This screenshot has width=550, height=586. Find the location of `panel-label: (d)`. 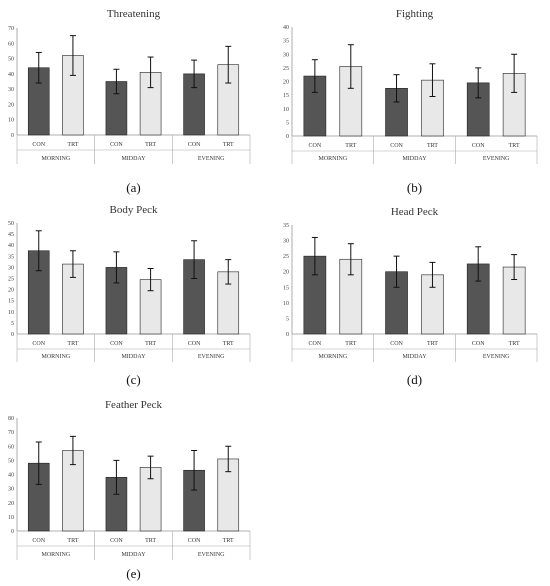

panel-label: (d) is located at coordinates (414, 379).